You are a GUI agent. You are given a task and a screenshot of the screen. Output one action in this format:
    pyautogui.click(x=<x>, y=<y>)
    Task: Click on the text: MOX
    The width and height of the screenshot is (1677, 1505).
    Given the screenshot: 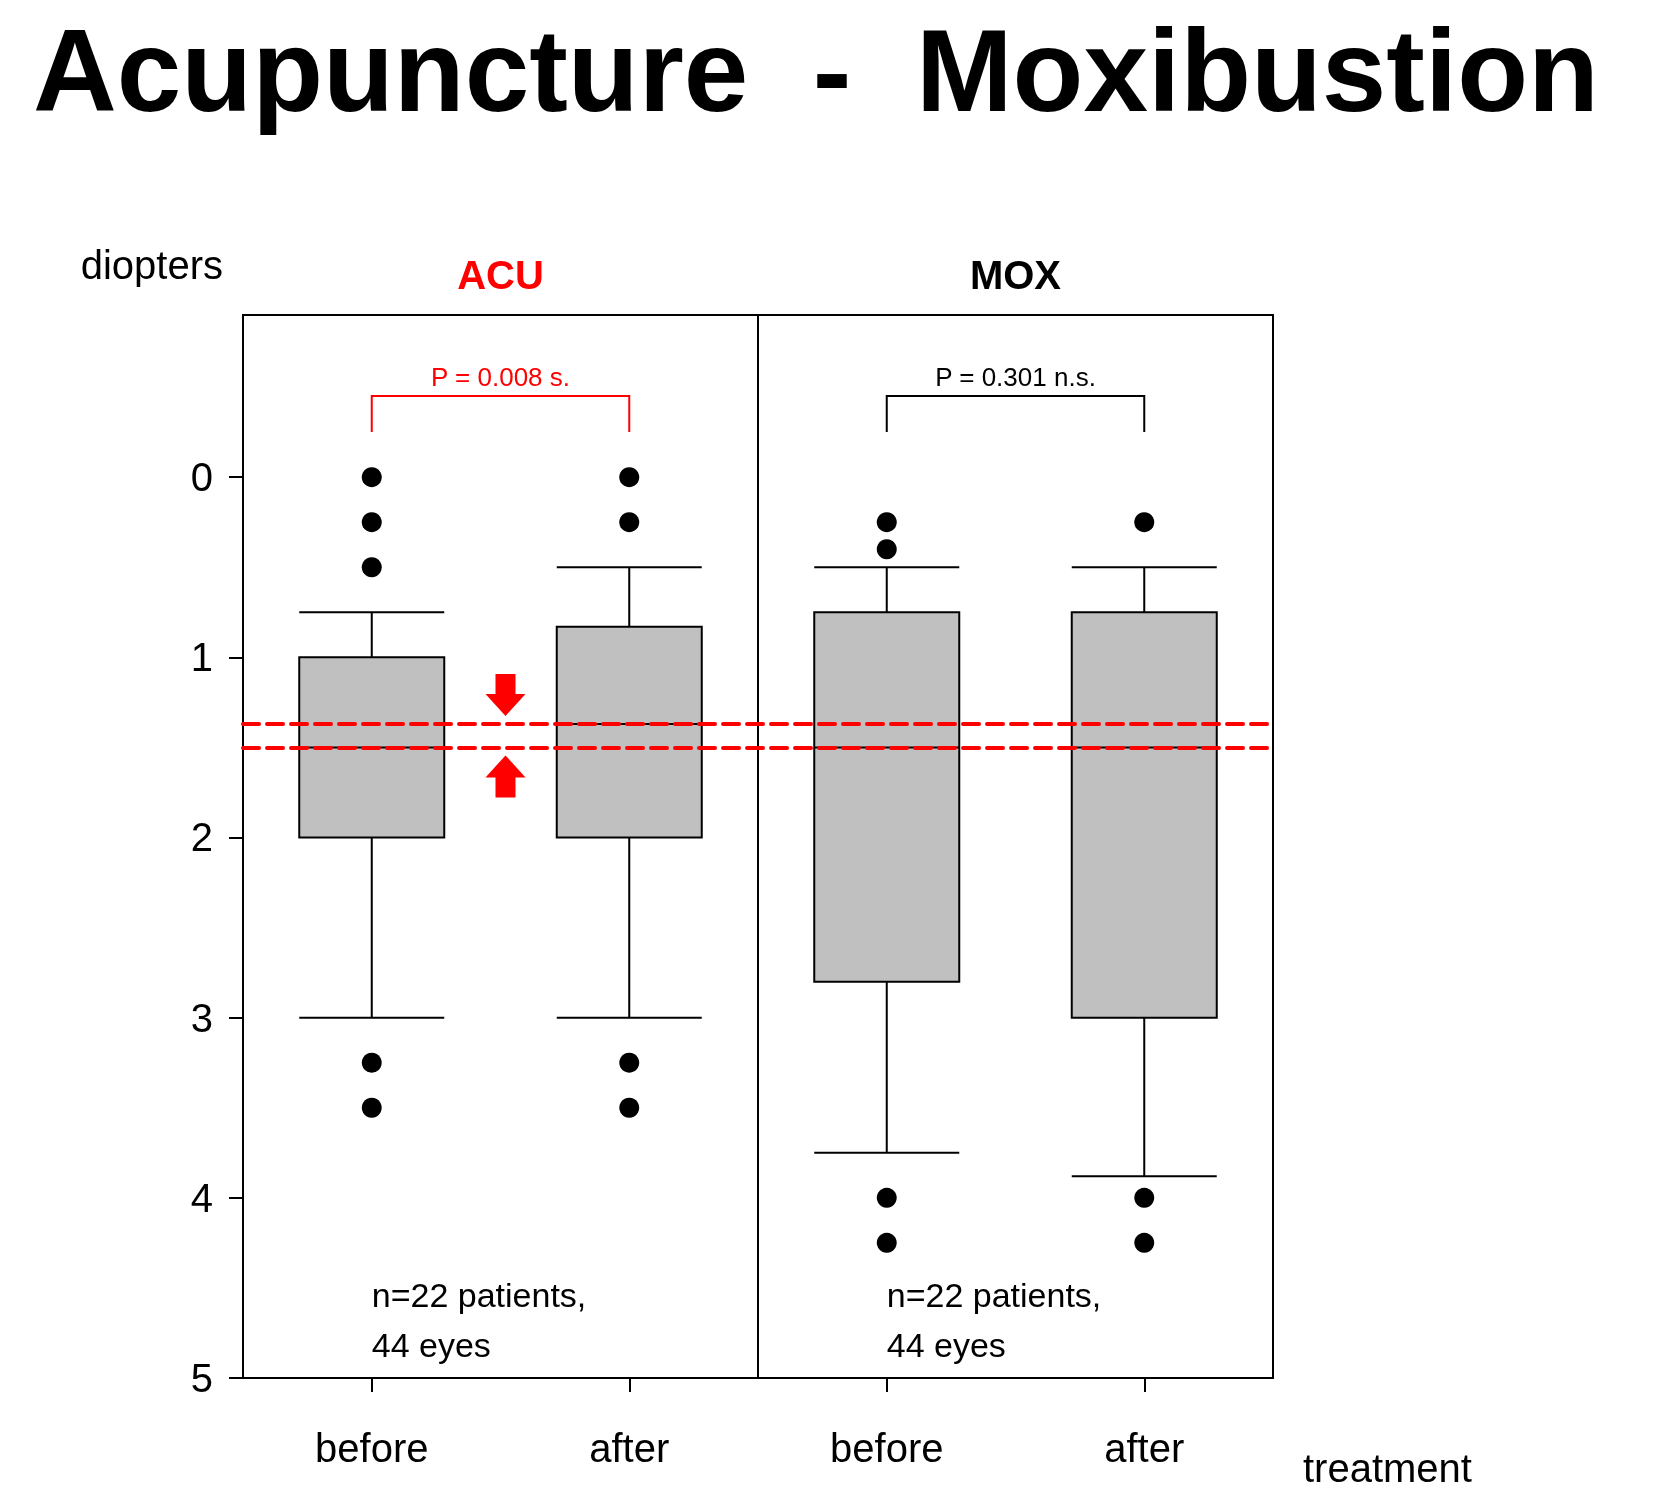 What is the action you would take?
    pyautogui.click(x=1015, y=275)
    